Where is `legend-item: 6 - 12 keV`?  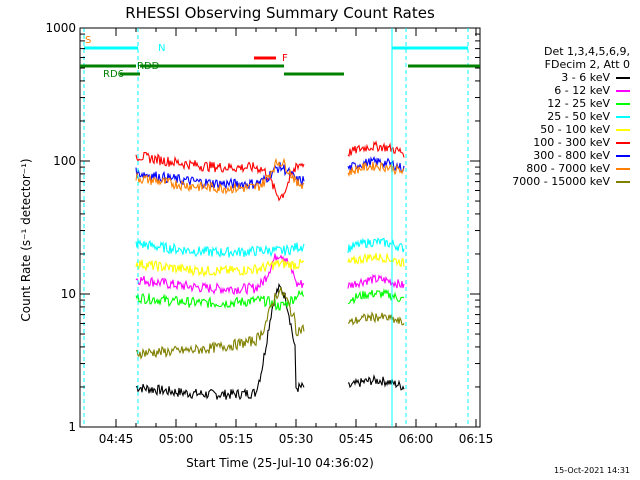
legend-item: 6 - 12 keV is located at coordinates (550, 90).